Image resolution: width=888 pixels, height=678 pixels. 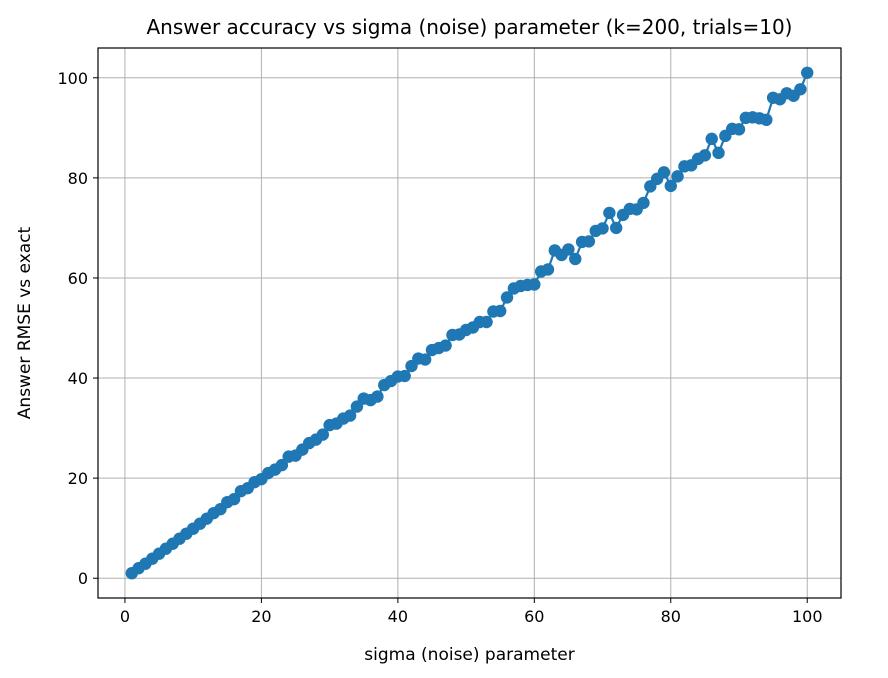 I want to click on y-tick-label: 20, so click(x=78, y=478).